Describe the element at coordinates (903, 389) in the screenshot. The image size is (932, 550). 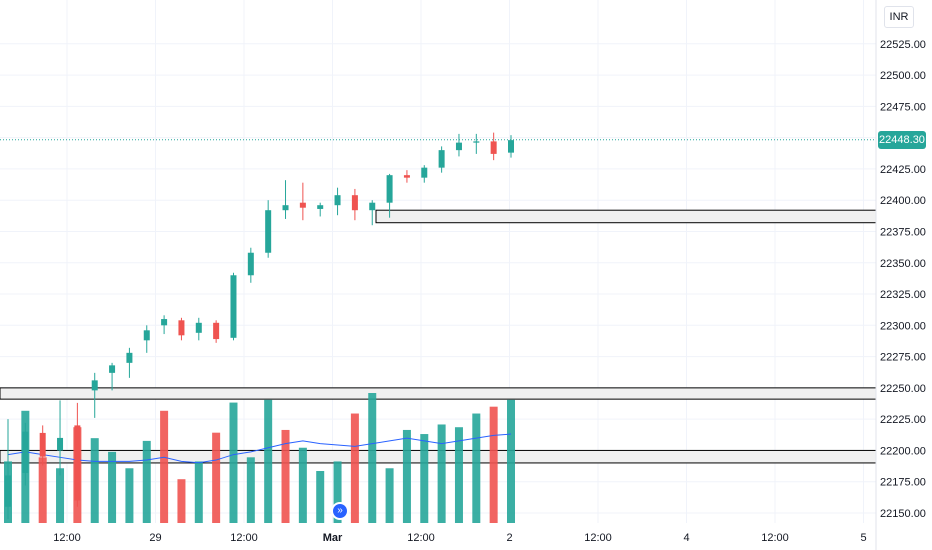
I see `y-tick-label: 22250.00` at that location.